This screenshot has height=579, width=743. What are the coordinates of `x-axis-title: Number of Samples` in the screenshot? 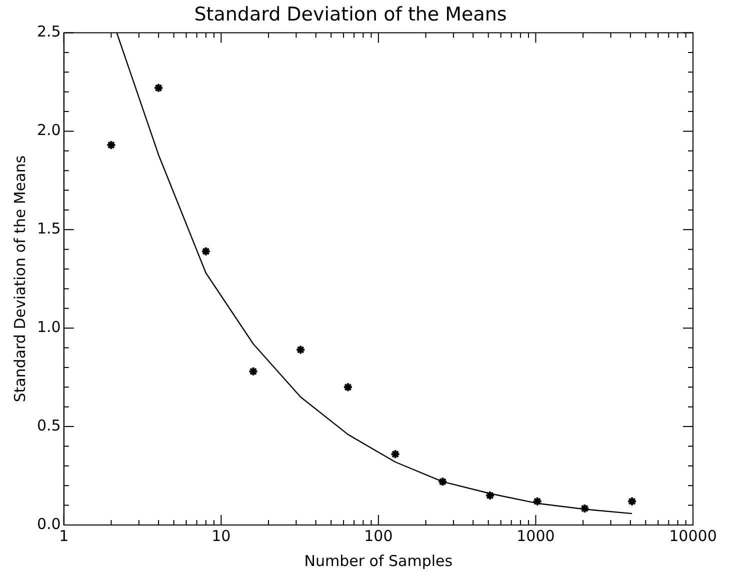 It's located at (378, 561).